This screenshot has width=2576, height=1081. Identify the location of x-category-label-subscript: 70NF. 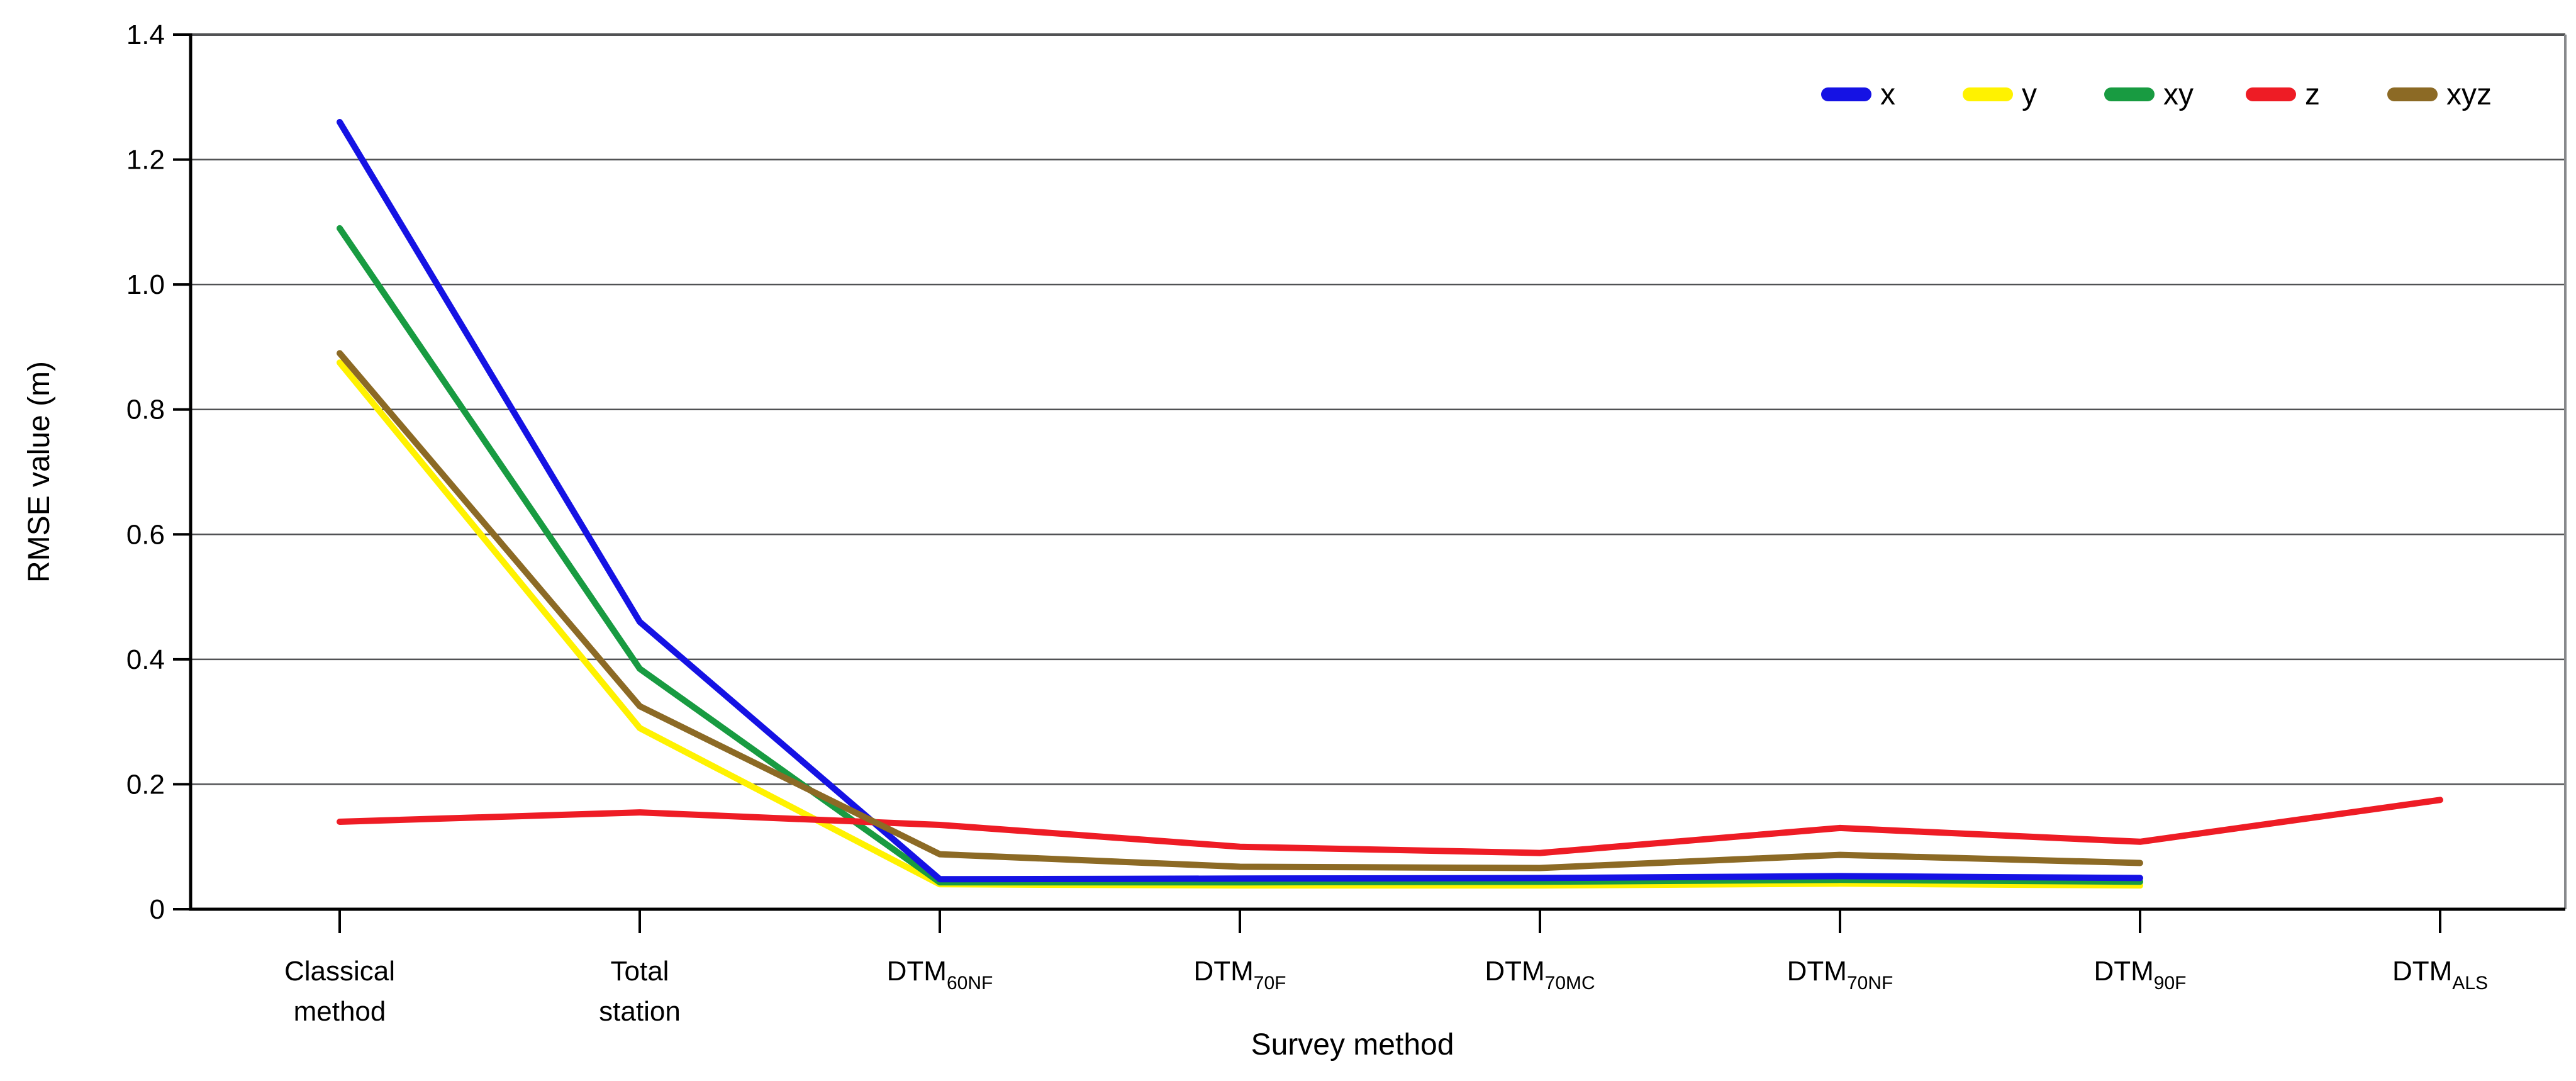
(1870, 983).